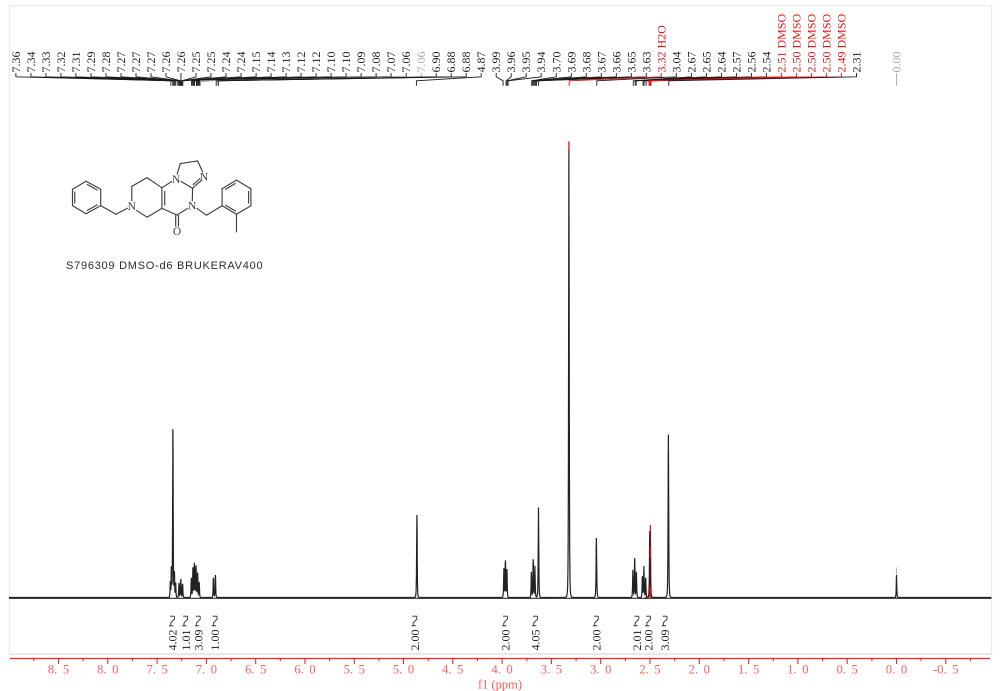 This screenshot has width=1000, height=691. I want to click on svg-text: 7.33, so click(46, 62).